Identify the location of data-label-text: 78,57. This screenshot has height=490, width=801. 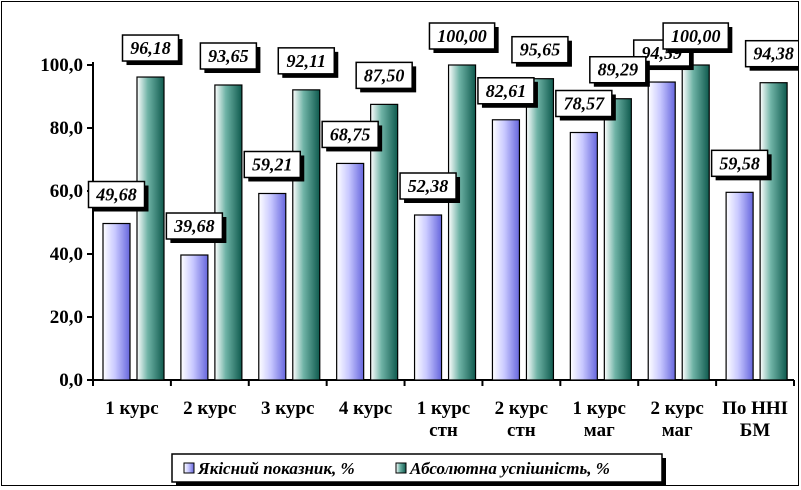
(585, 104).